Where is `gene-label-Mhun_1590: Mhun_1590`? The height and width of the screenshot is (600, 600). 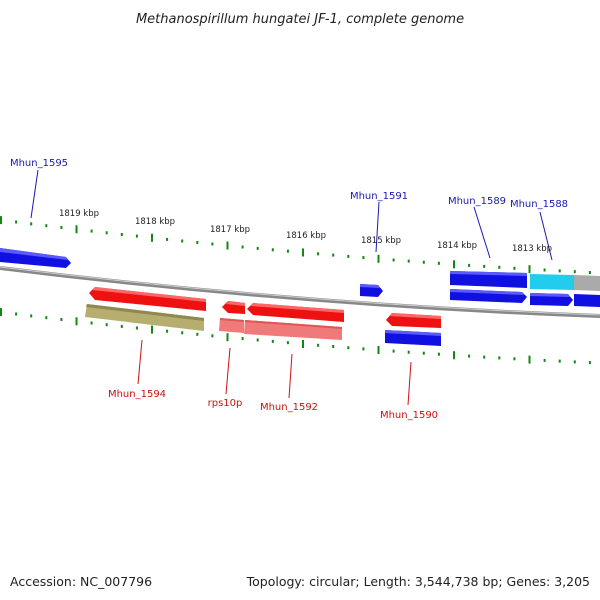 gene-label-Mhun_1590: Mhun_1590 is located at coordinates (409, 415).